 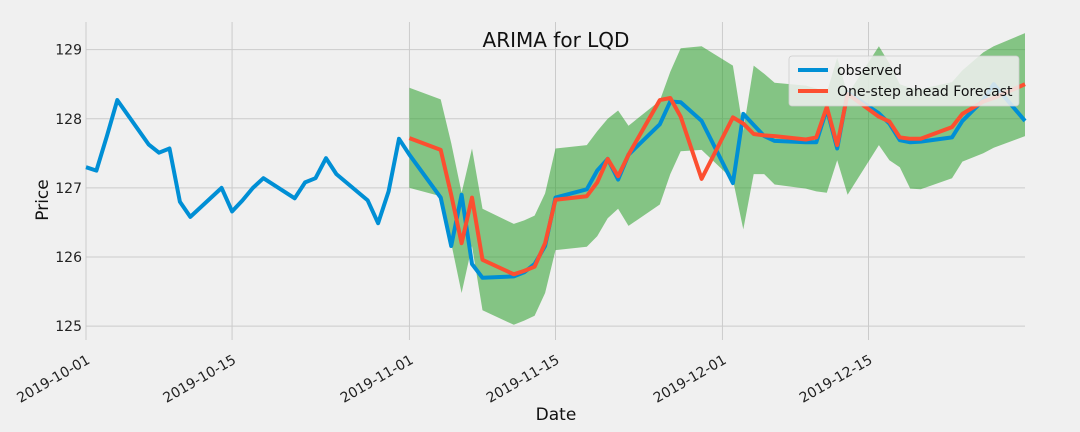 I want to click on y-tick-labels: 125 126 127 128 129, so click(x=68, y=189).